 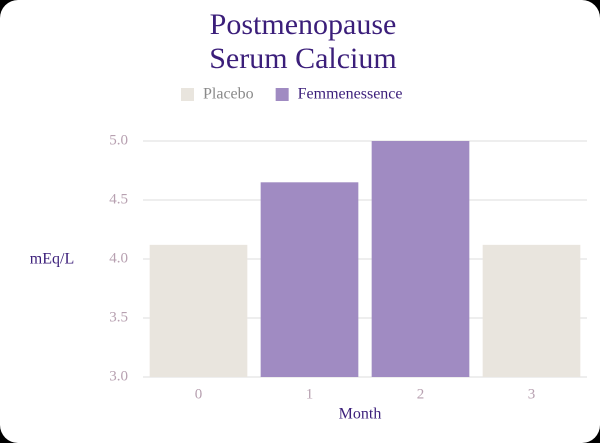 I want to click on y-tick-label: 4.0, so click(x=118, y=258).